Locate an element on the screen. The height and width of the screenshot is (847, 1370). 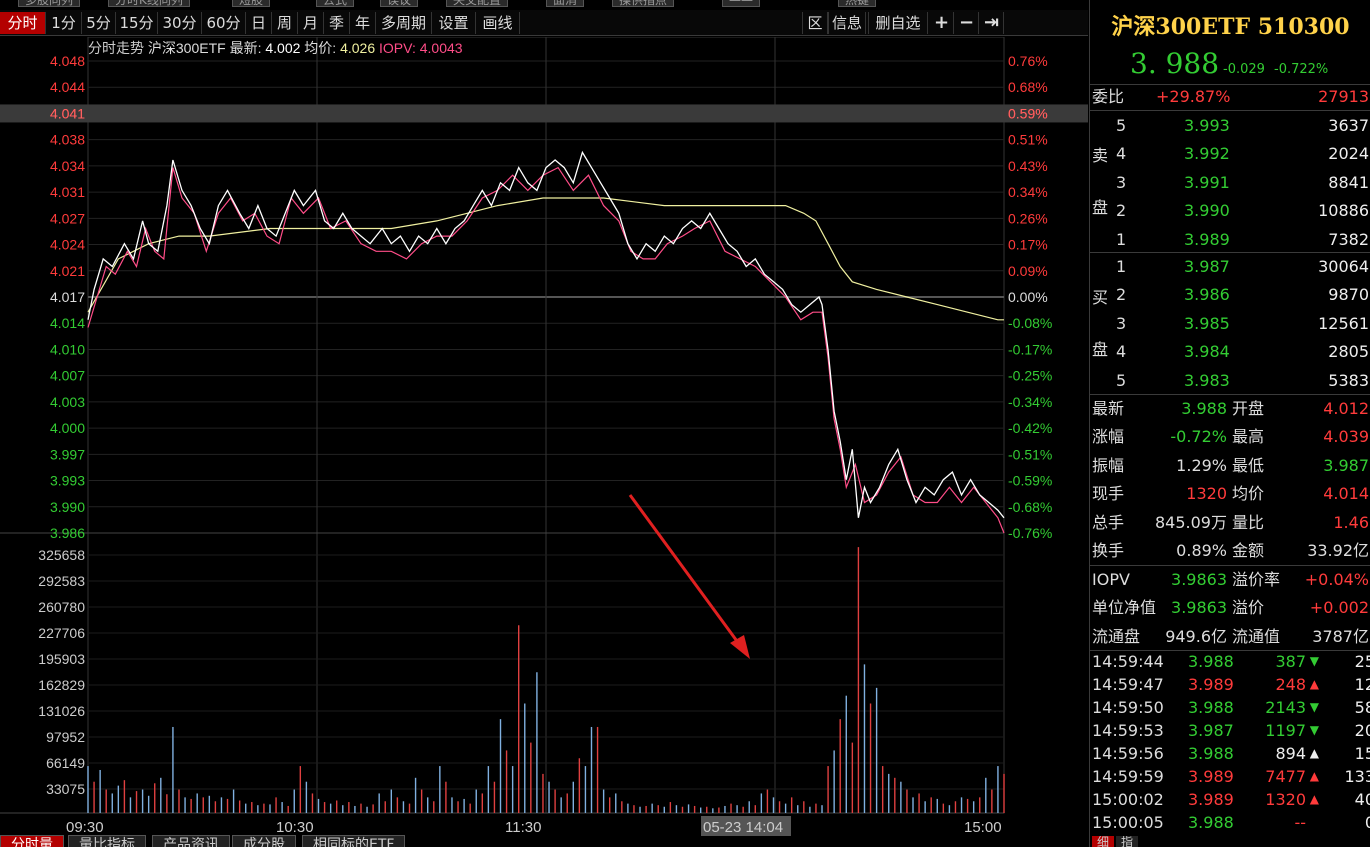
minus-icon: − is located at coordinates (967, 23).